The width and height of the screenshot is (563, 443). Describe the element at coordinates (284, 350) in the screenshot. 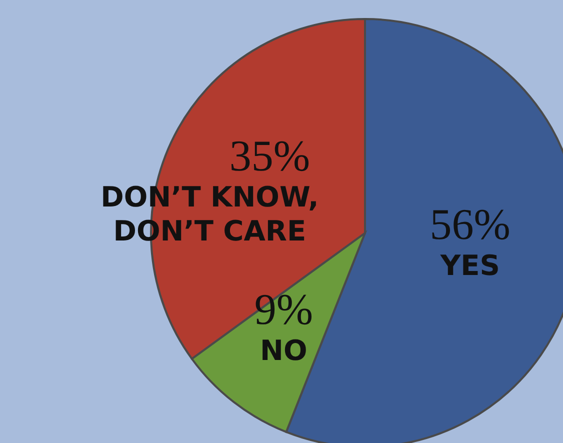

I see `slice-label: NO` at that location.